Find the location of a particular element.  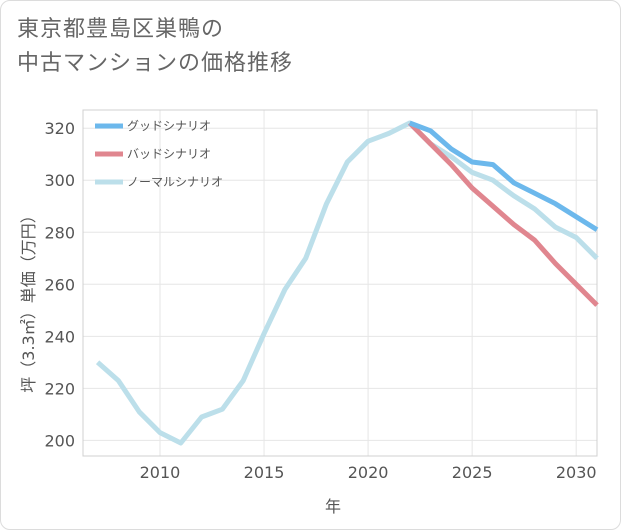

y-tick-labels: 200 220 240 260 280 300 320 is located at coordinates (59, 284).